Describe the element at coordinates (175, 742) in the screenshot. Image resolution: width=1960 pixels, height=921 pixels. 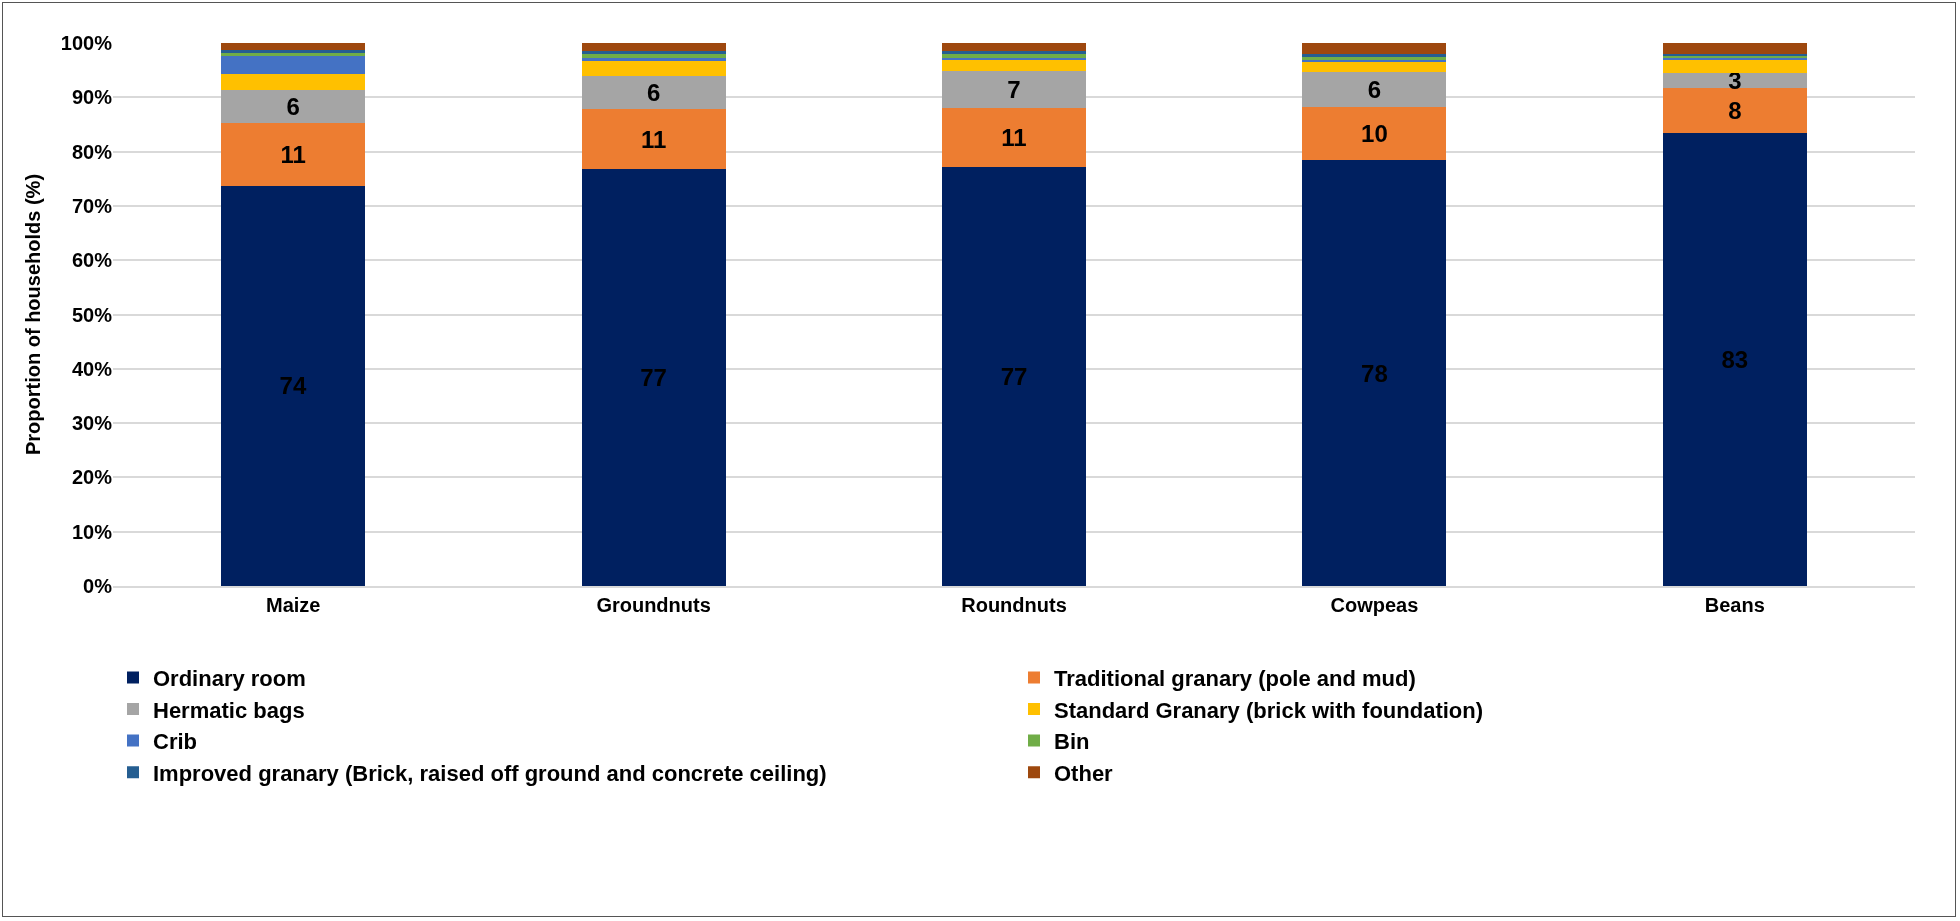
I see `legend-label: Crib` at that location.